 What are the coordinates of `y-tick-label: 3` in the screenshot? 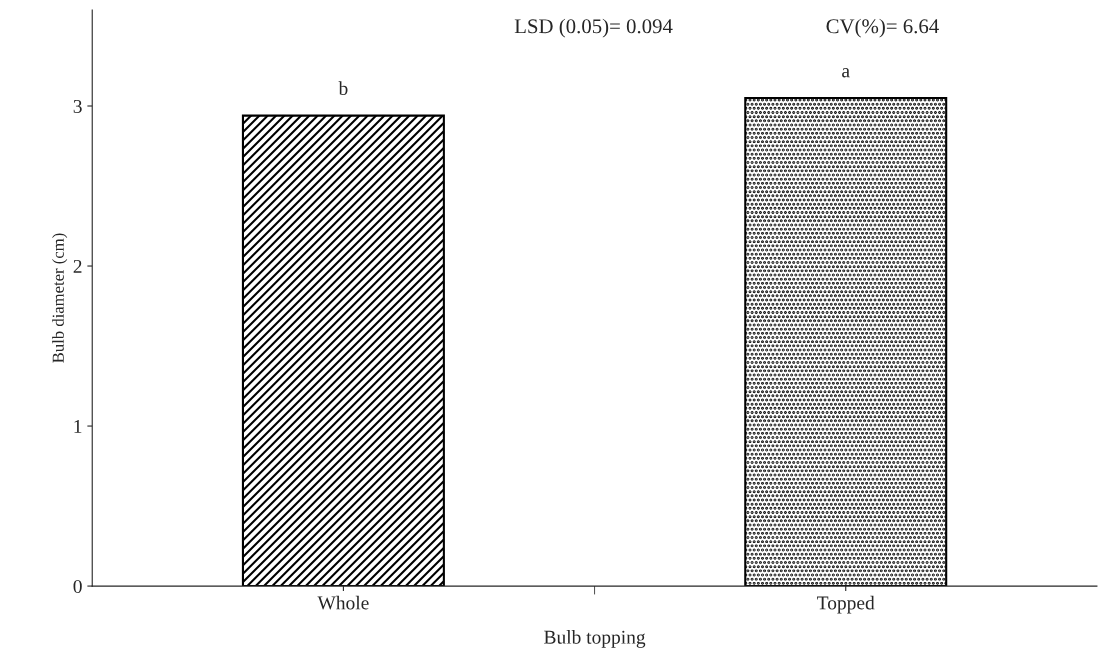 It's located at (77, 106).